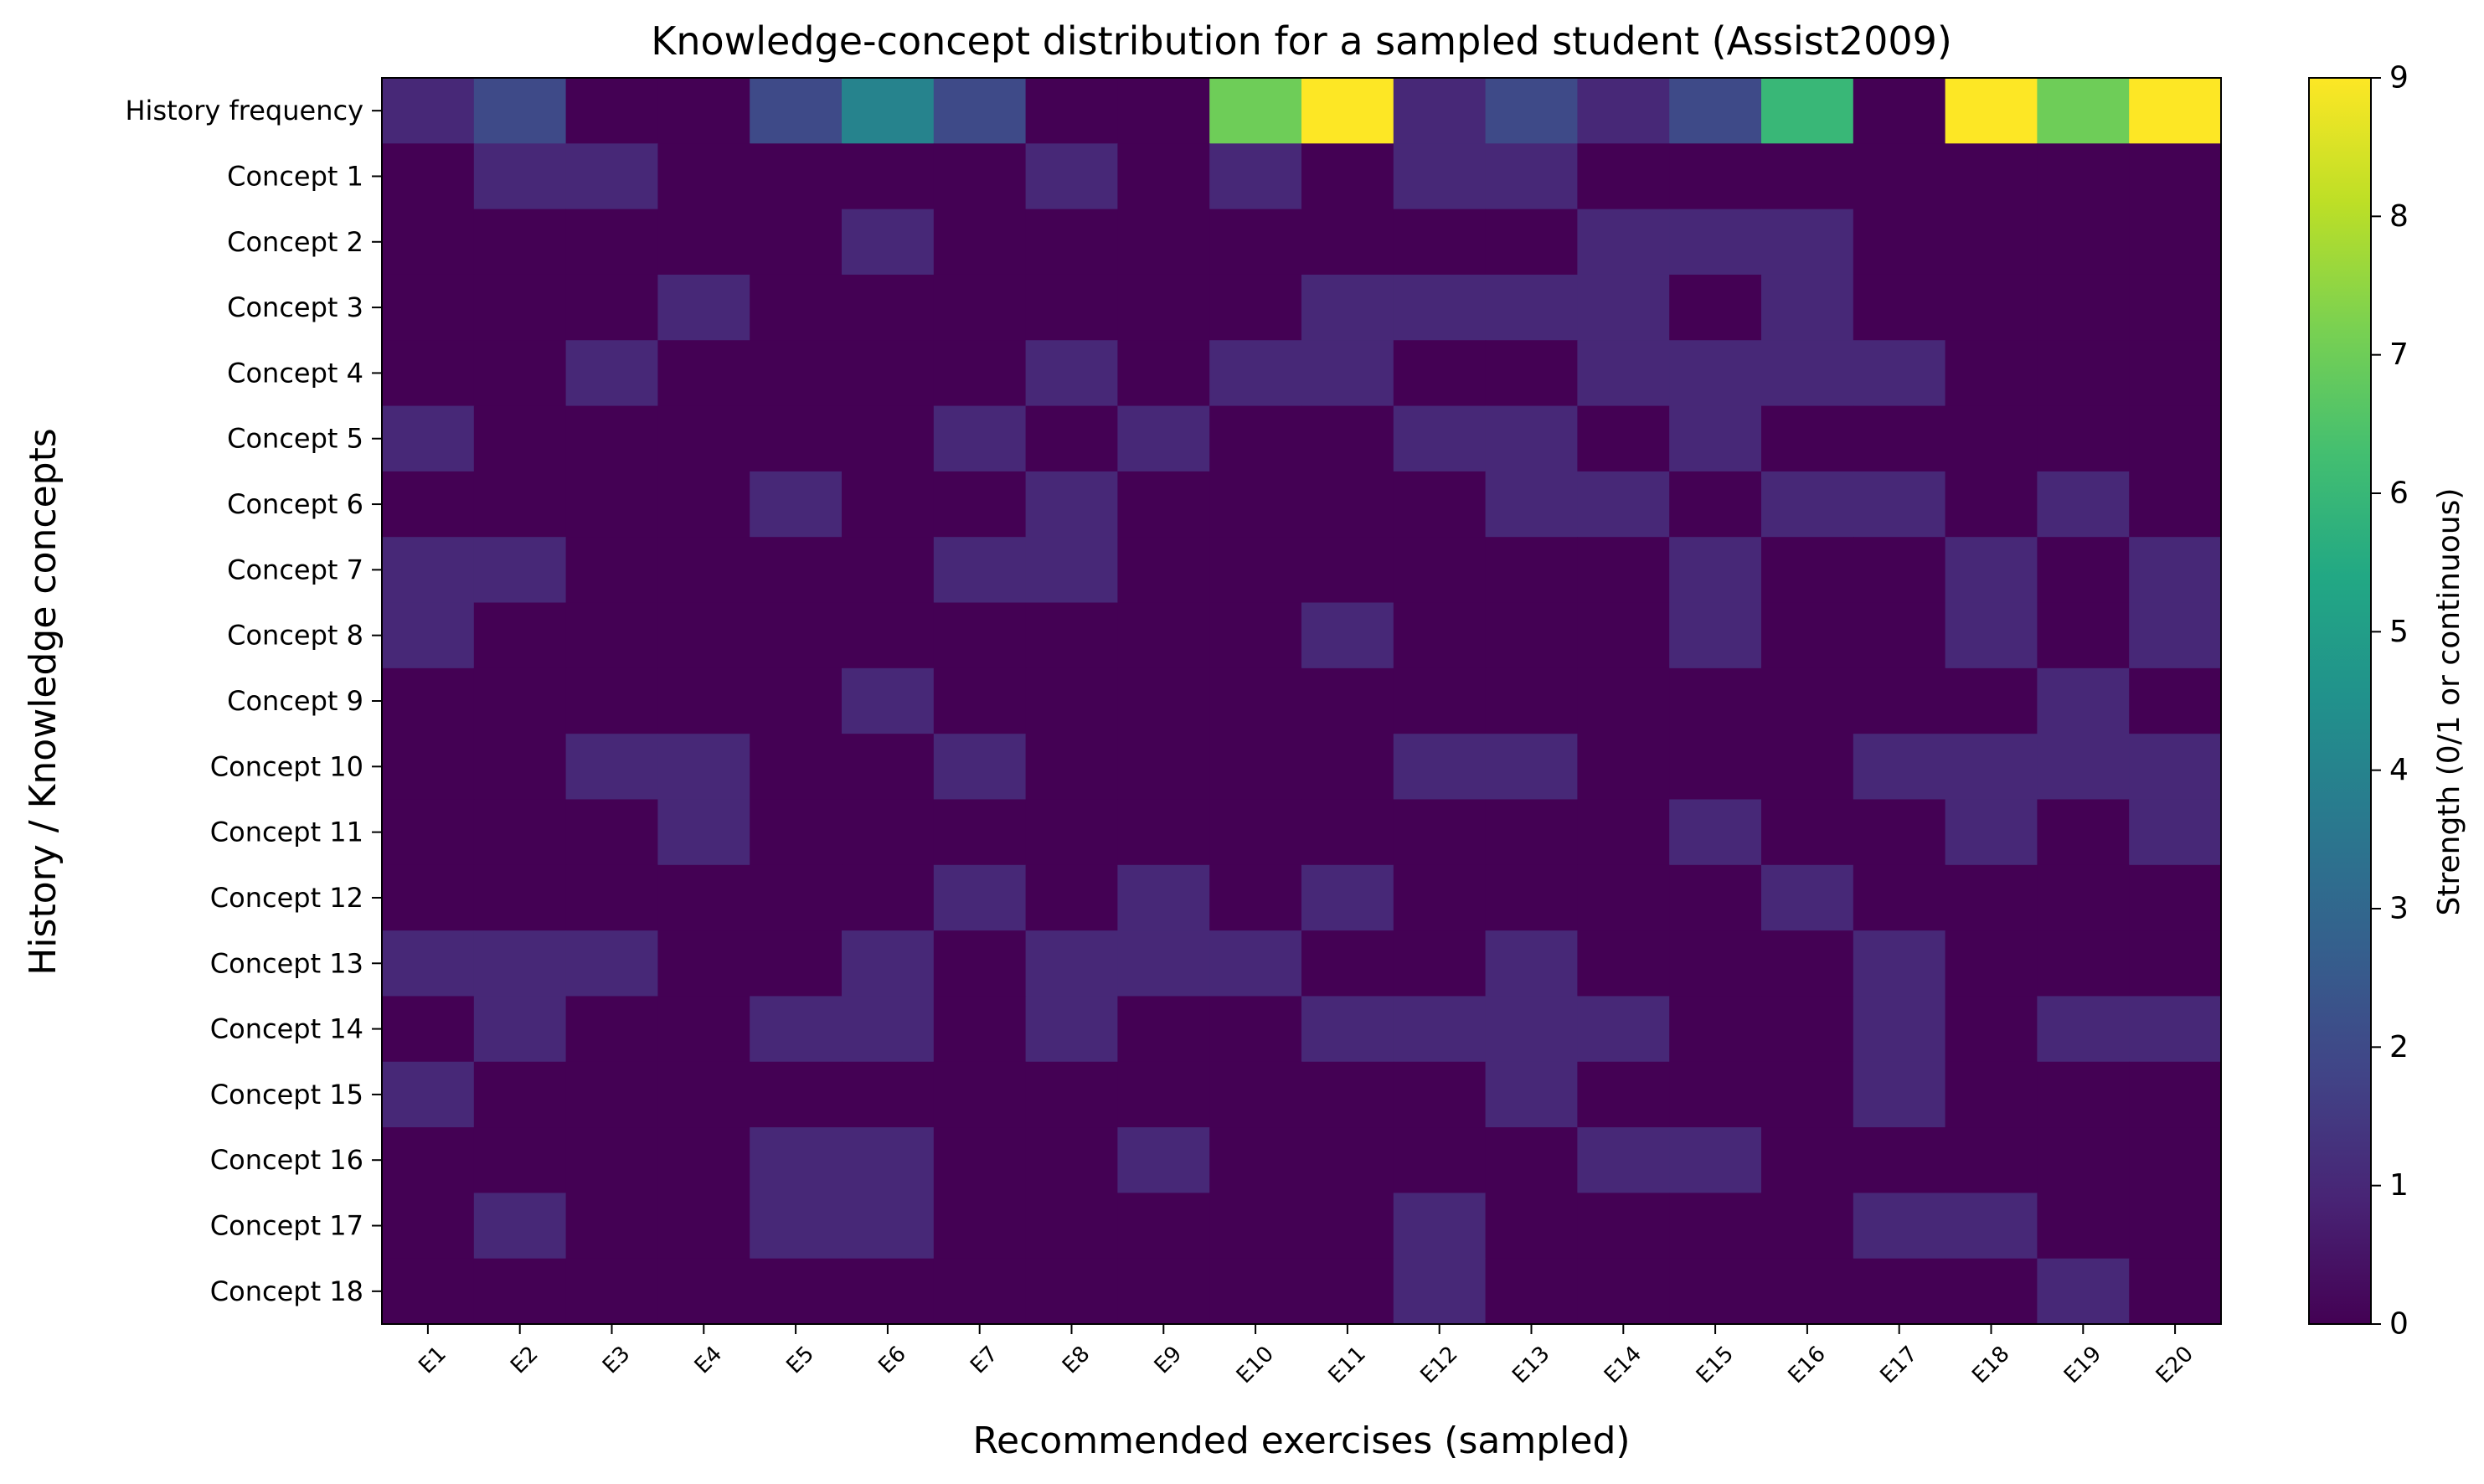 This screenshot has width=2484, height=1484. Describe the element at coordinates (295, 636) in the screenshot. I see `y-tick-label: Concept 8` at that location.